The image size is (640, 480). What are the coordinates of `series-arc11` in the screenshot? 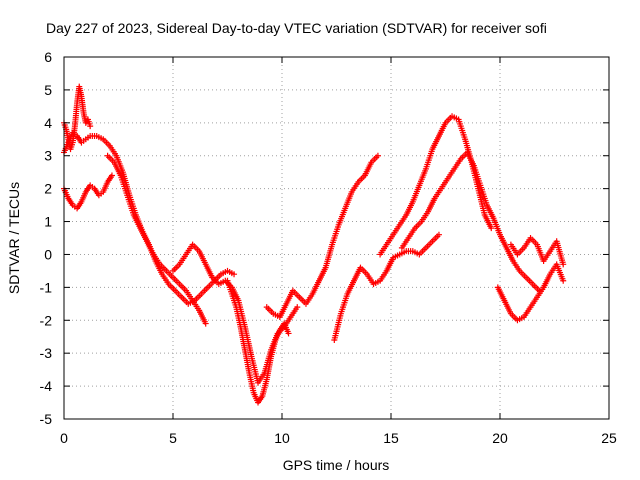 It's located at (530, 292).